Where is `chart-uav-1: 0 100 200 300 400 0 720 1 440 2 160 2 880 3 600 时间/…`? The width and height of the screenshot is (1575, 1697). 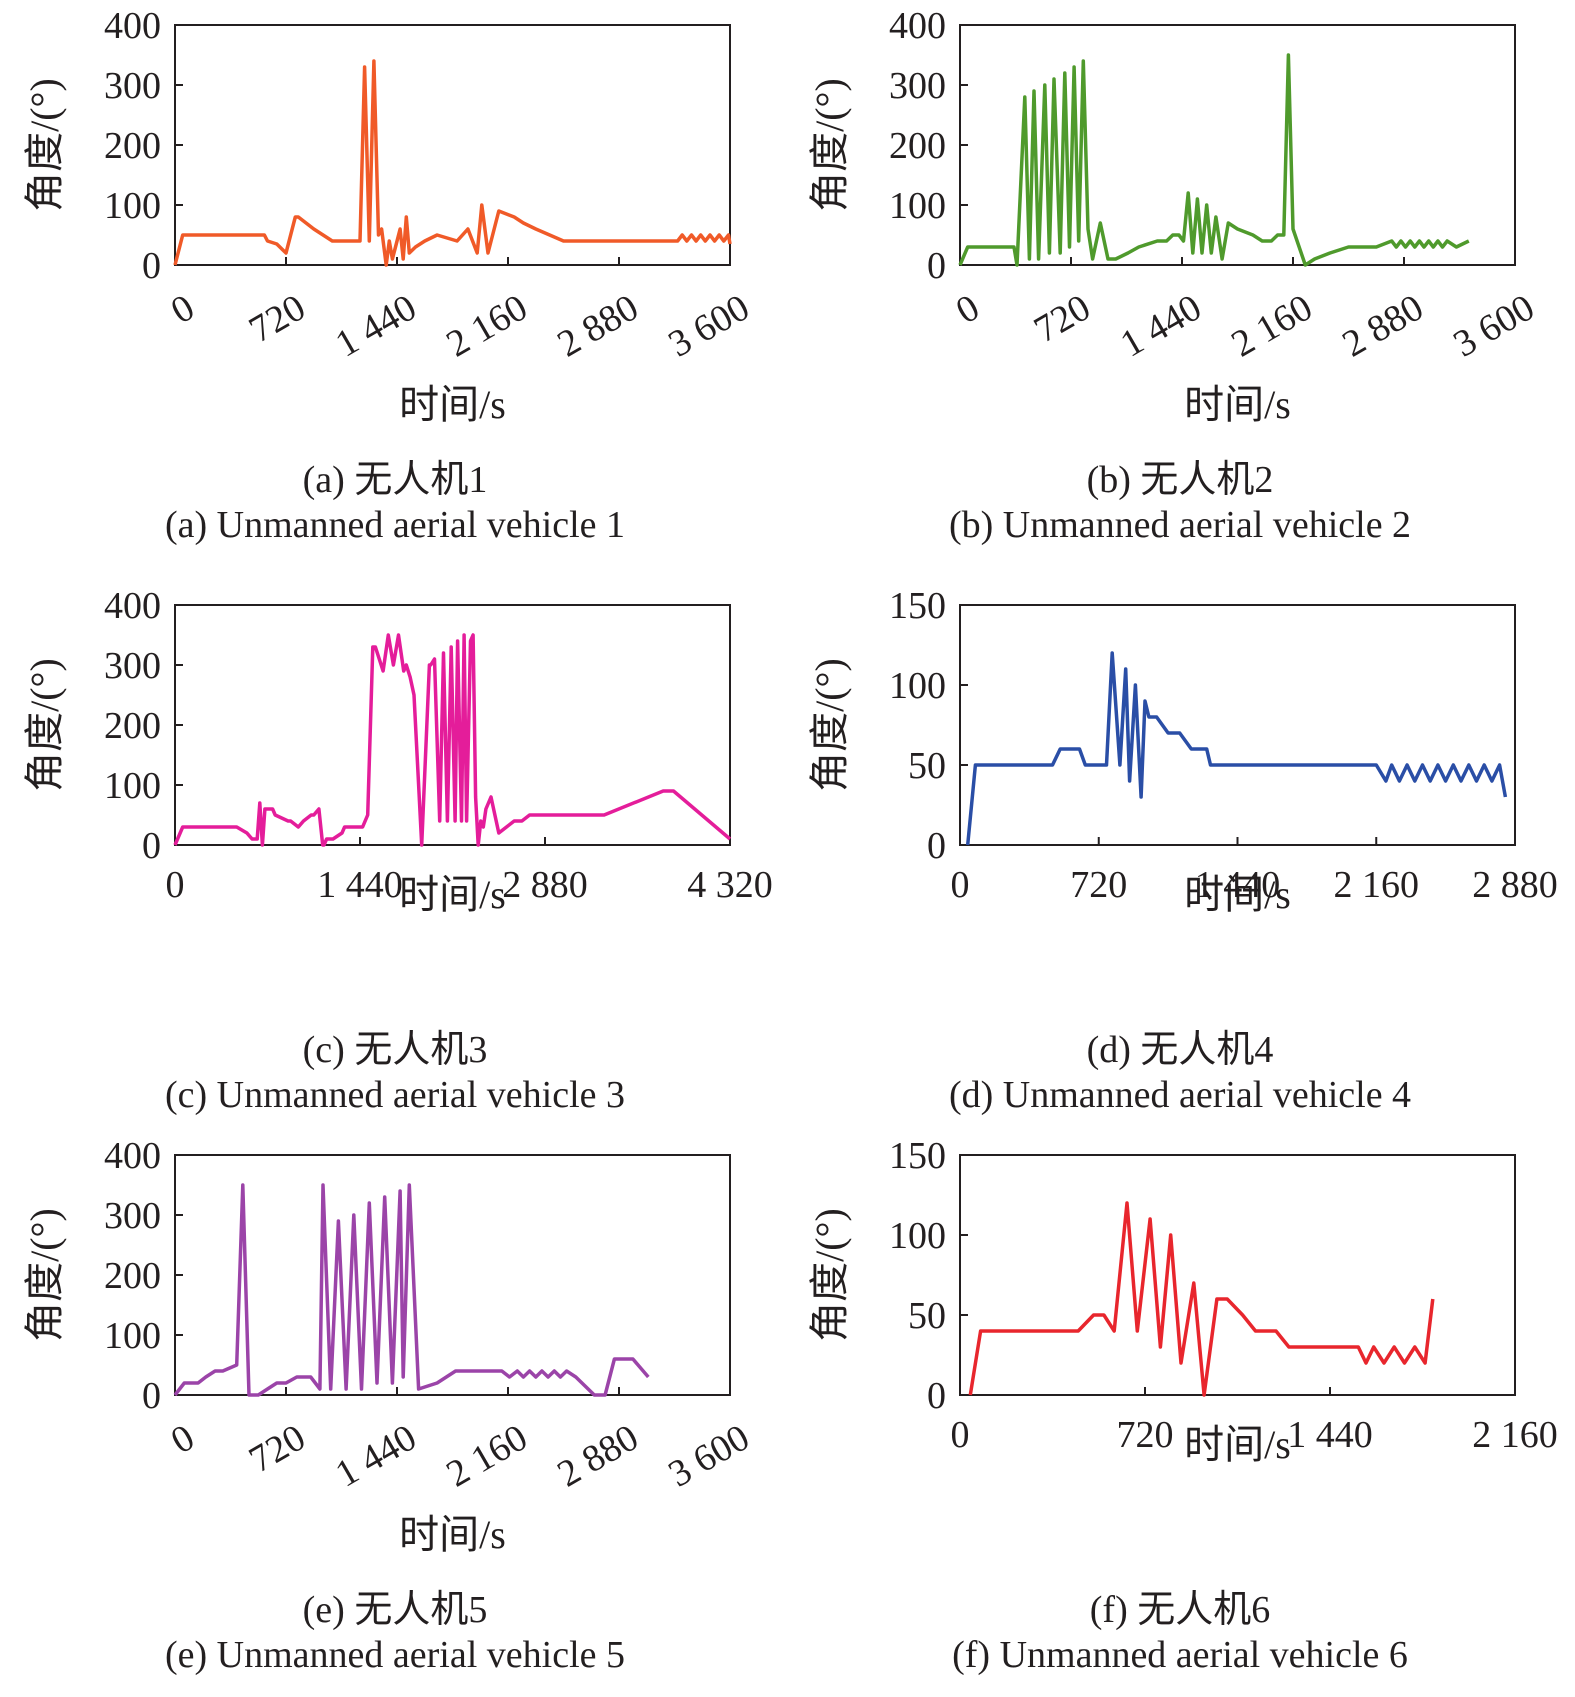
chart-uav-1: 0 100 200 300 400 0 720 1 440 2 160 2 880 3 600 时间/… is located at coordinates (389, 216).